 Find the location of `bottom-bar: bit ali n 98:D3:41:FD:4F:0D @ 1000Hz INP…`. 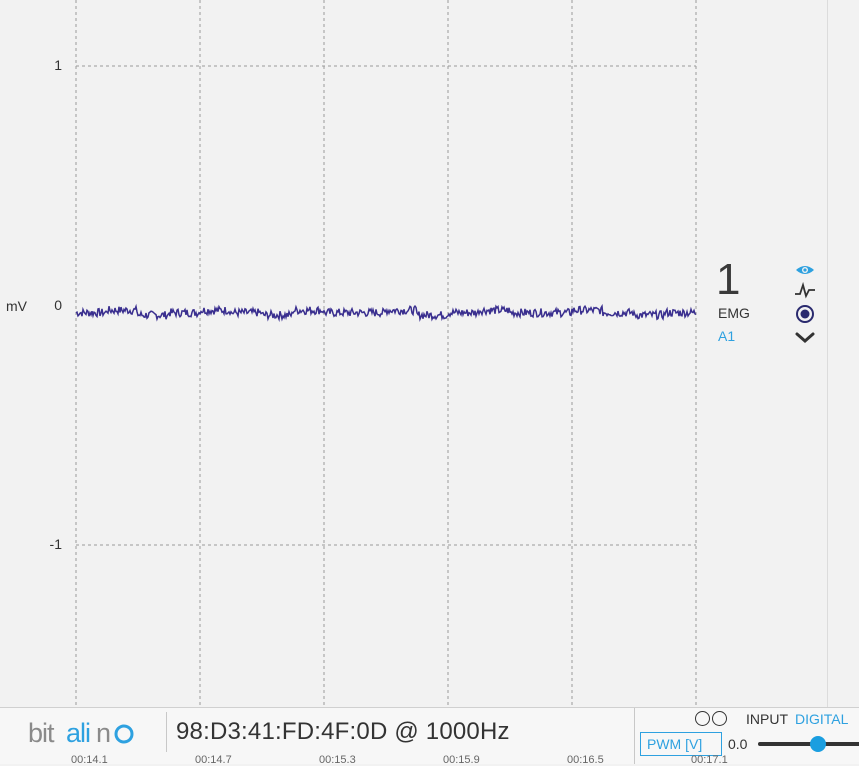

bottom-bar: bit ali n 98:D3:41:FD:4F:0D @ 1000Hz INP… is located at coordinates (429, 735).